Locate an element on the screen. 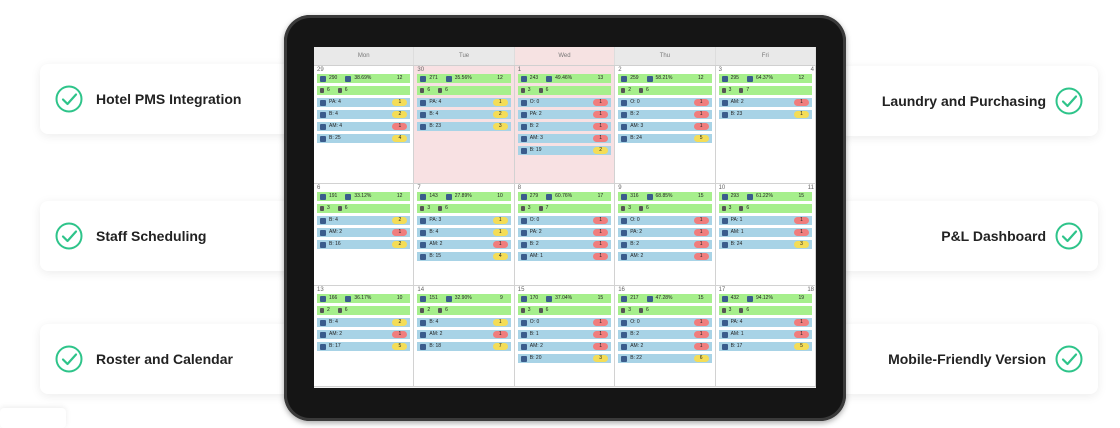  staff-shift-row: B: 25 4 is located at coordinates (364, 138).